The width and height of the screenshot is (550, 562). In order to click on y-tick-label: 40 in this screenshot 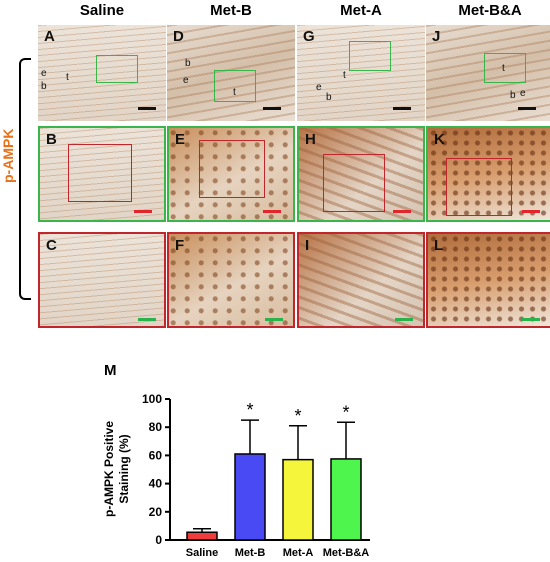, I will do `click(156, 484)`.